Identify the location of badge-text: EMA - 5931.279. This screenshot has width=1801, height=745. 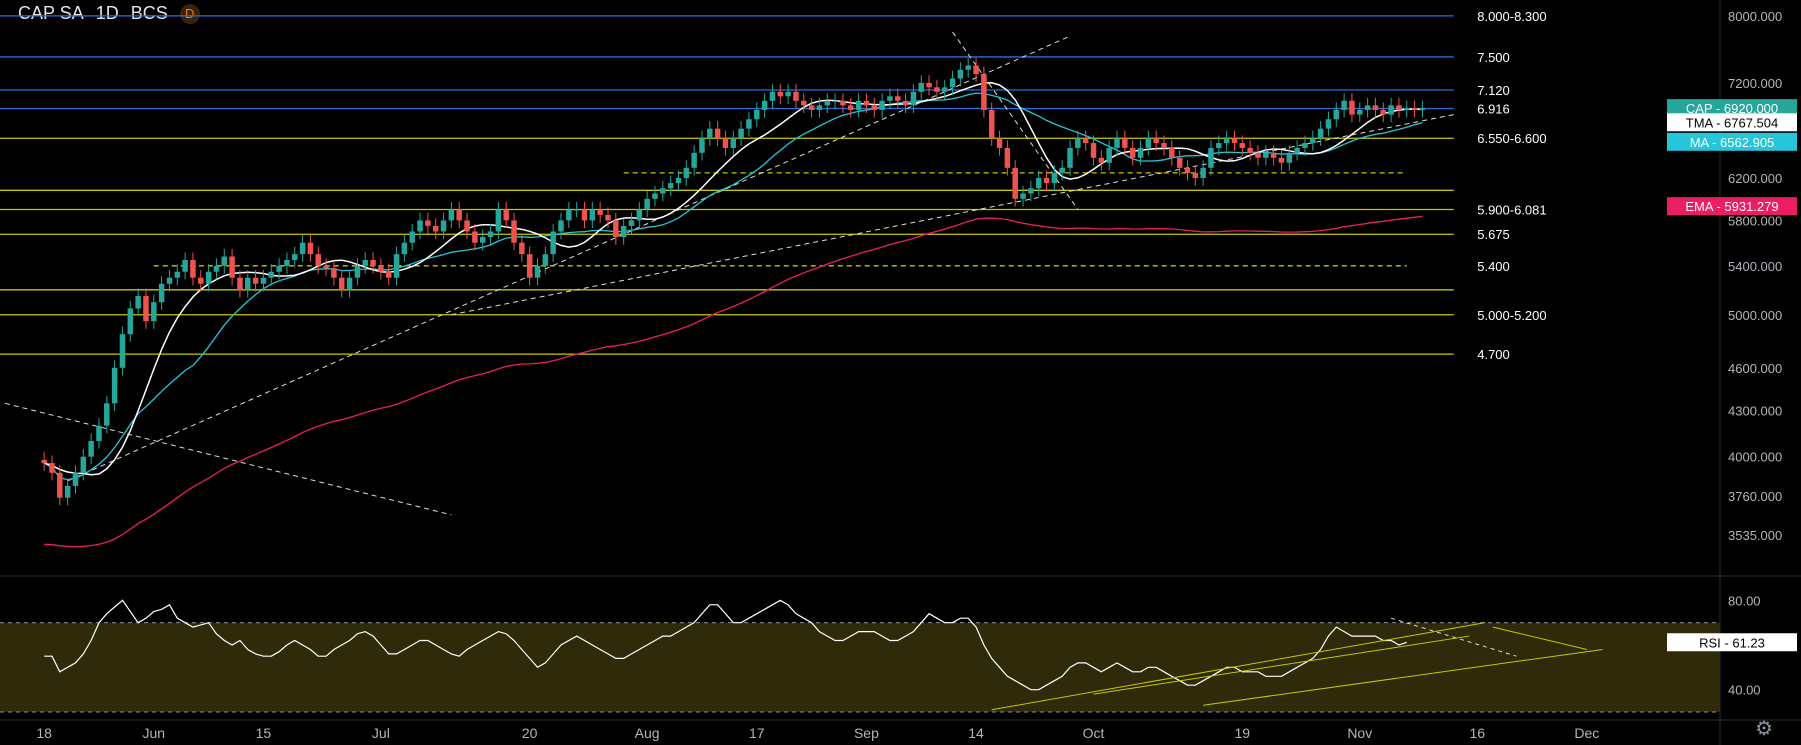
(1731, 206).